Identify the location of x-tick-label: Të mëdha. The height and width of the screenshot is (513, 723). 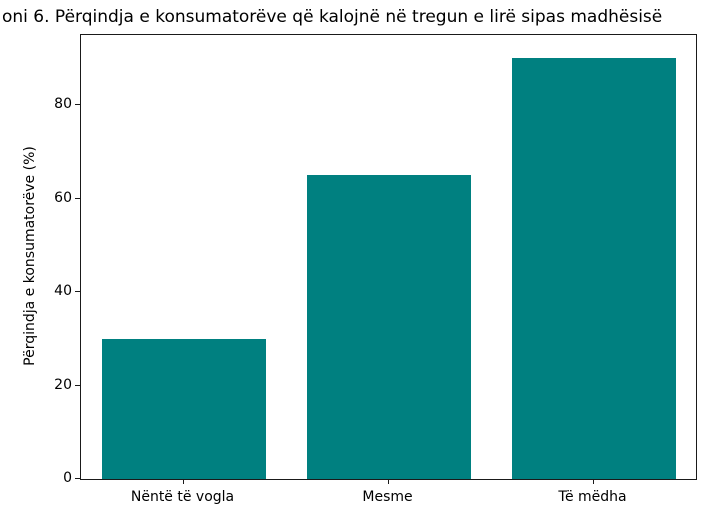
(592, 497).